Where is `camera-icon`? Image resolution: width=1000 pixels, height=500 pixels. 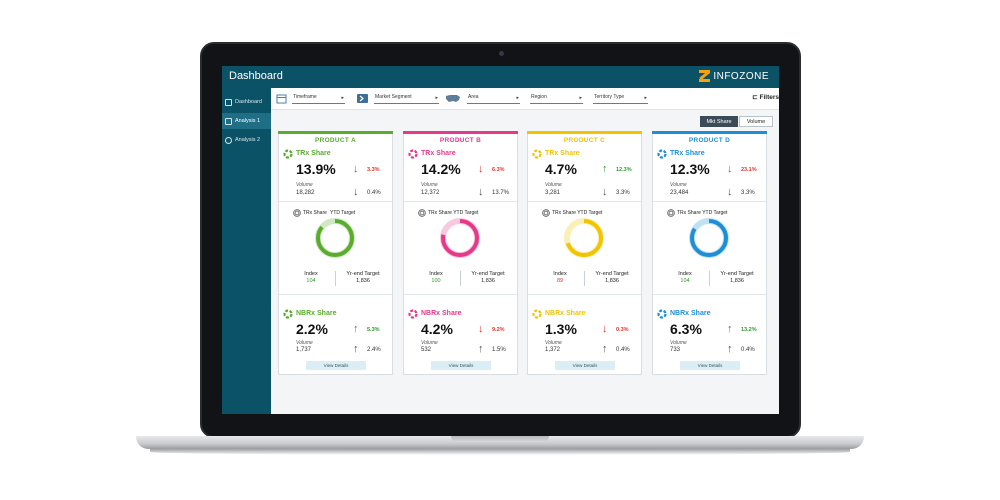 camera-icon is located at coordinates (501, 53).